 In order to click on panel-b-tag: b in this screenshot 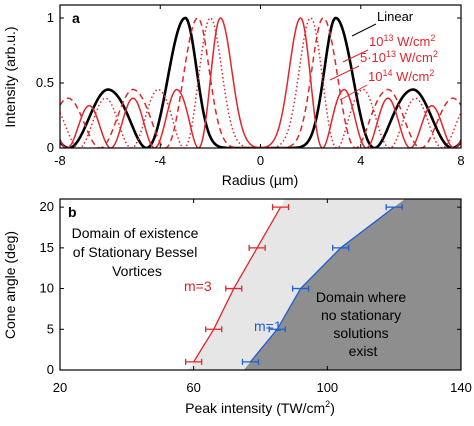, I will do `click(72, 212)`.